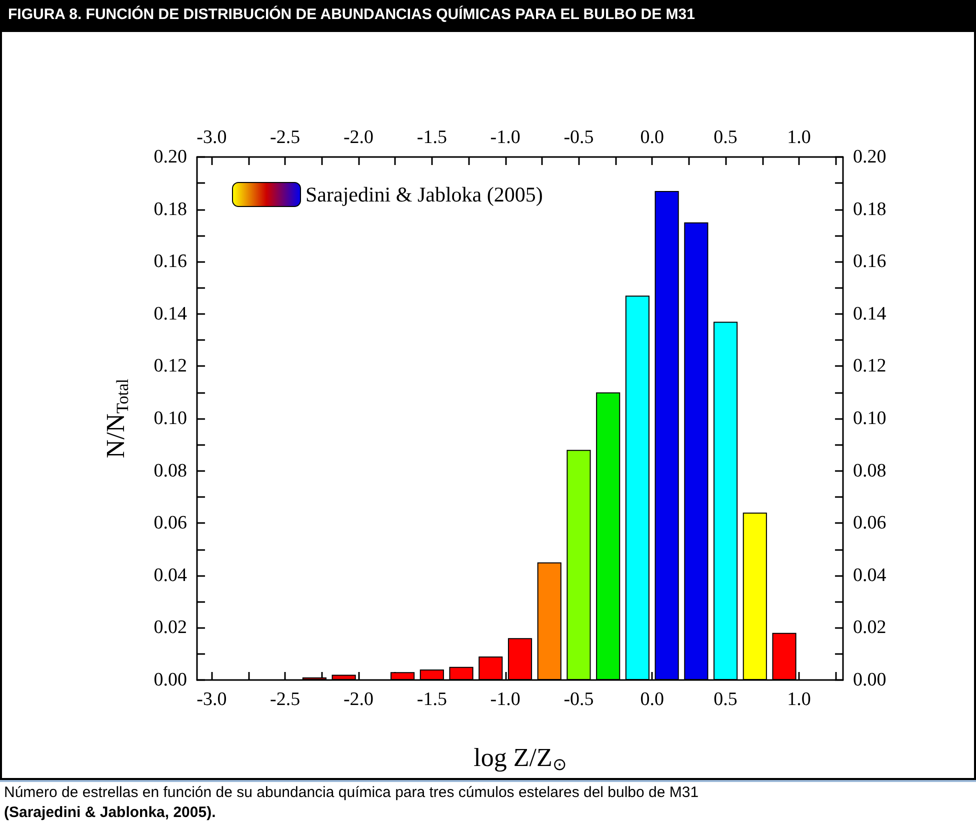 The height and width of the screenshot is (822, 976). What do you see at coordinates (488, 15) in the screenshot?
I see `chart-title: FIGURA 8. FUNCIÓN DE DISTRIBUCIÓN DE ABUNDANCIAS QUÍMICAS PARA EL BULBO DE M31` at bounding box center [488, 15].